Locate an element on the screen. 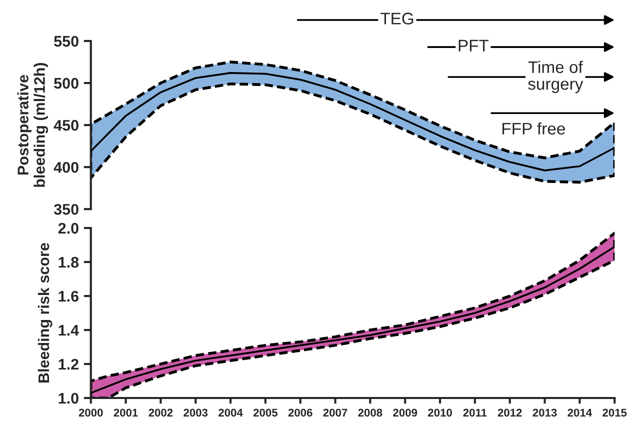 The height and width of the screenshot is (425, 631). y-tick-label: 350 is located at coordinates (66, 209).